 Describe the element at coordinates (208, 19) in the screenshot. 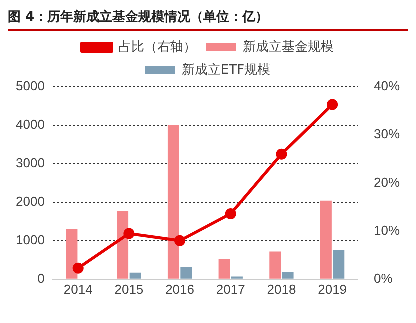

I see `chart-title: 图 4：历年新成立基金规模情况（单位：亿）` at that location.